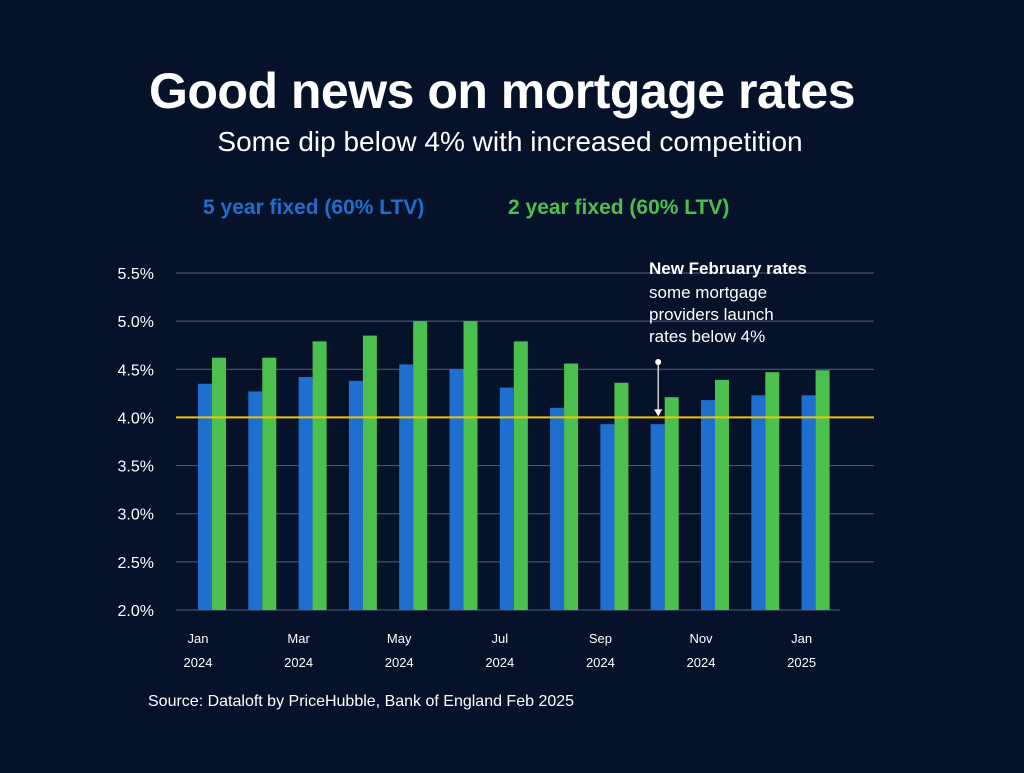 The width and height of the screenshot is (1024, 773). What do you see at coordinates (600, 638) in the screenshot?
I see `x-tick-label-month: Sep` at bounding box center [600, 638].